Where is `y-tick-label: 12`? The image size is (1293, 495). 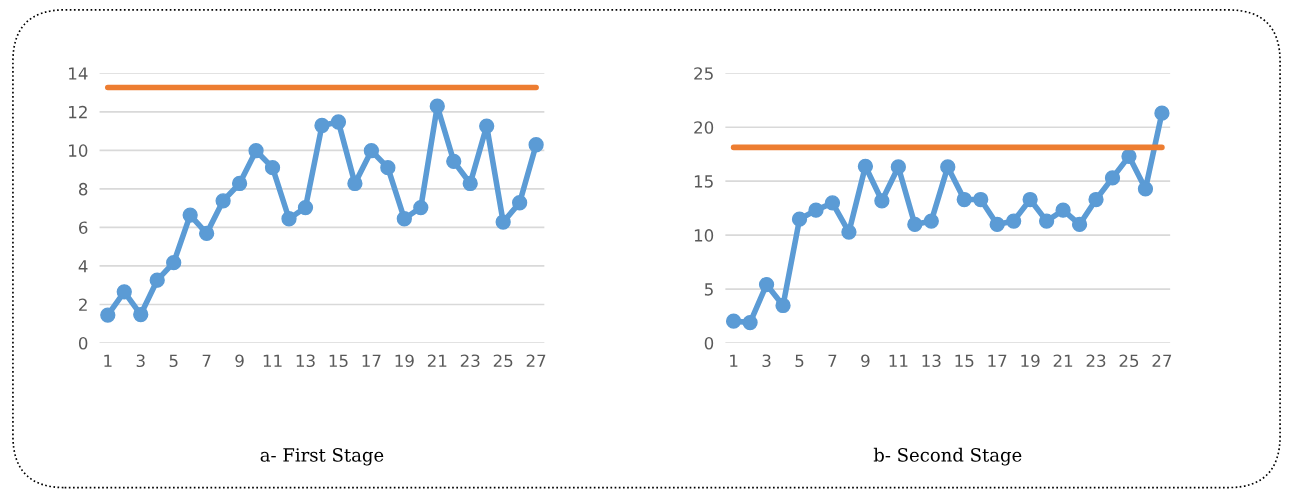
y-tick-label: 12 is located at coordinates (78, 112).